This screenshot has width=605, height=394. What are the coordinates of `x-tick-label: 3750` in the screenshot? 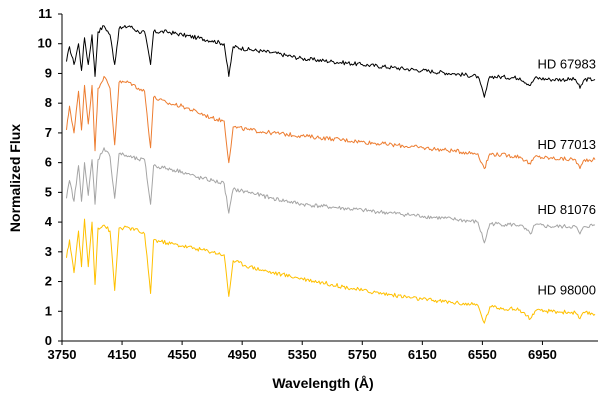 It's located at (62, 354).